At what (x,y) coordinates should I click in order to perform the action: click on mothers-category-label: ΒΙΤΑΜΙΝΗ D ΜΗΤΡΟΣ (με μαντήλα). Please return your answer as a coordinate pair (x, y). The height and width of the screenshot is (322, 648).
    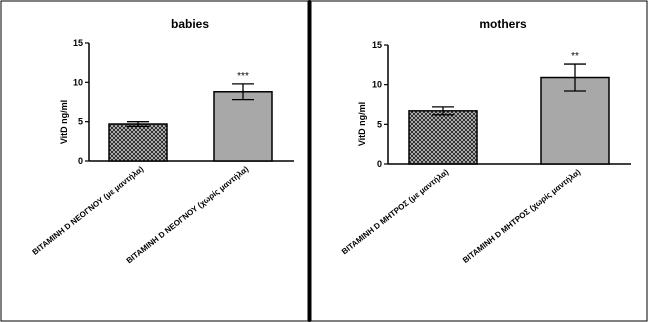
    Looking at the image, I should click on (395, 211).